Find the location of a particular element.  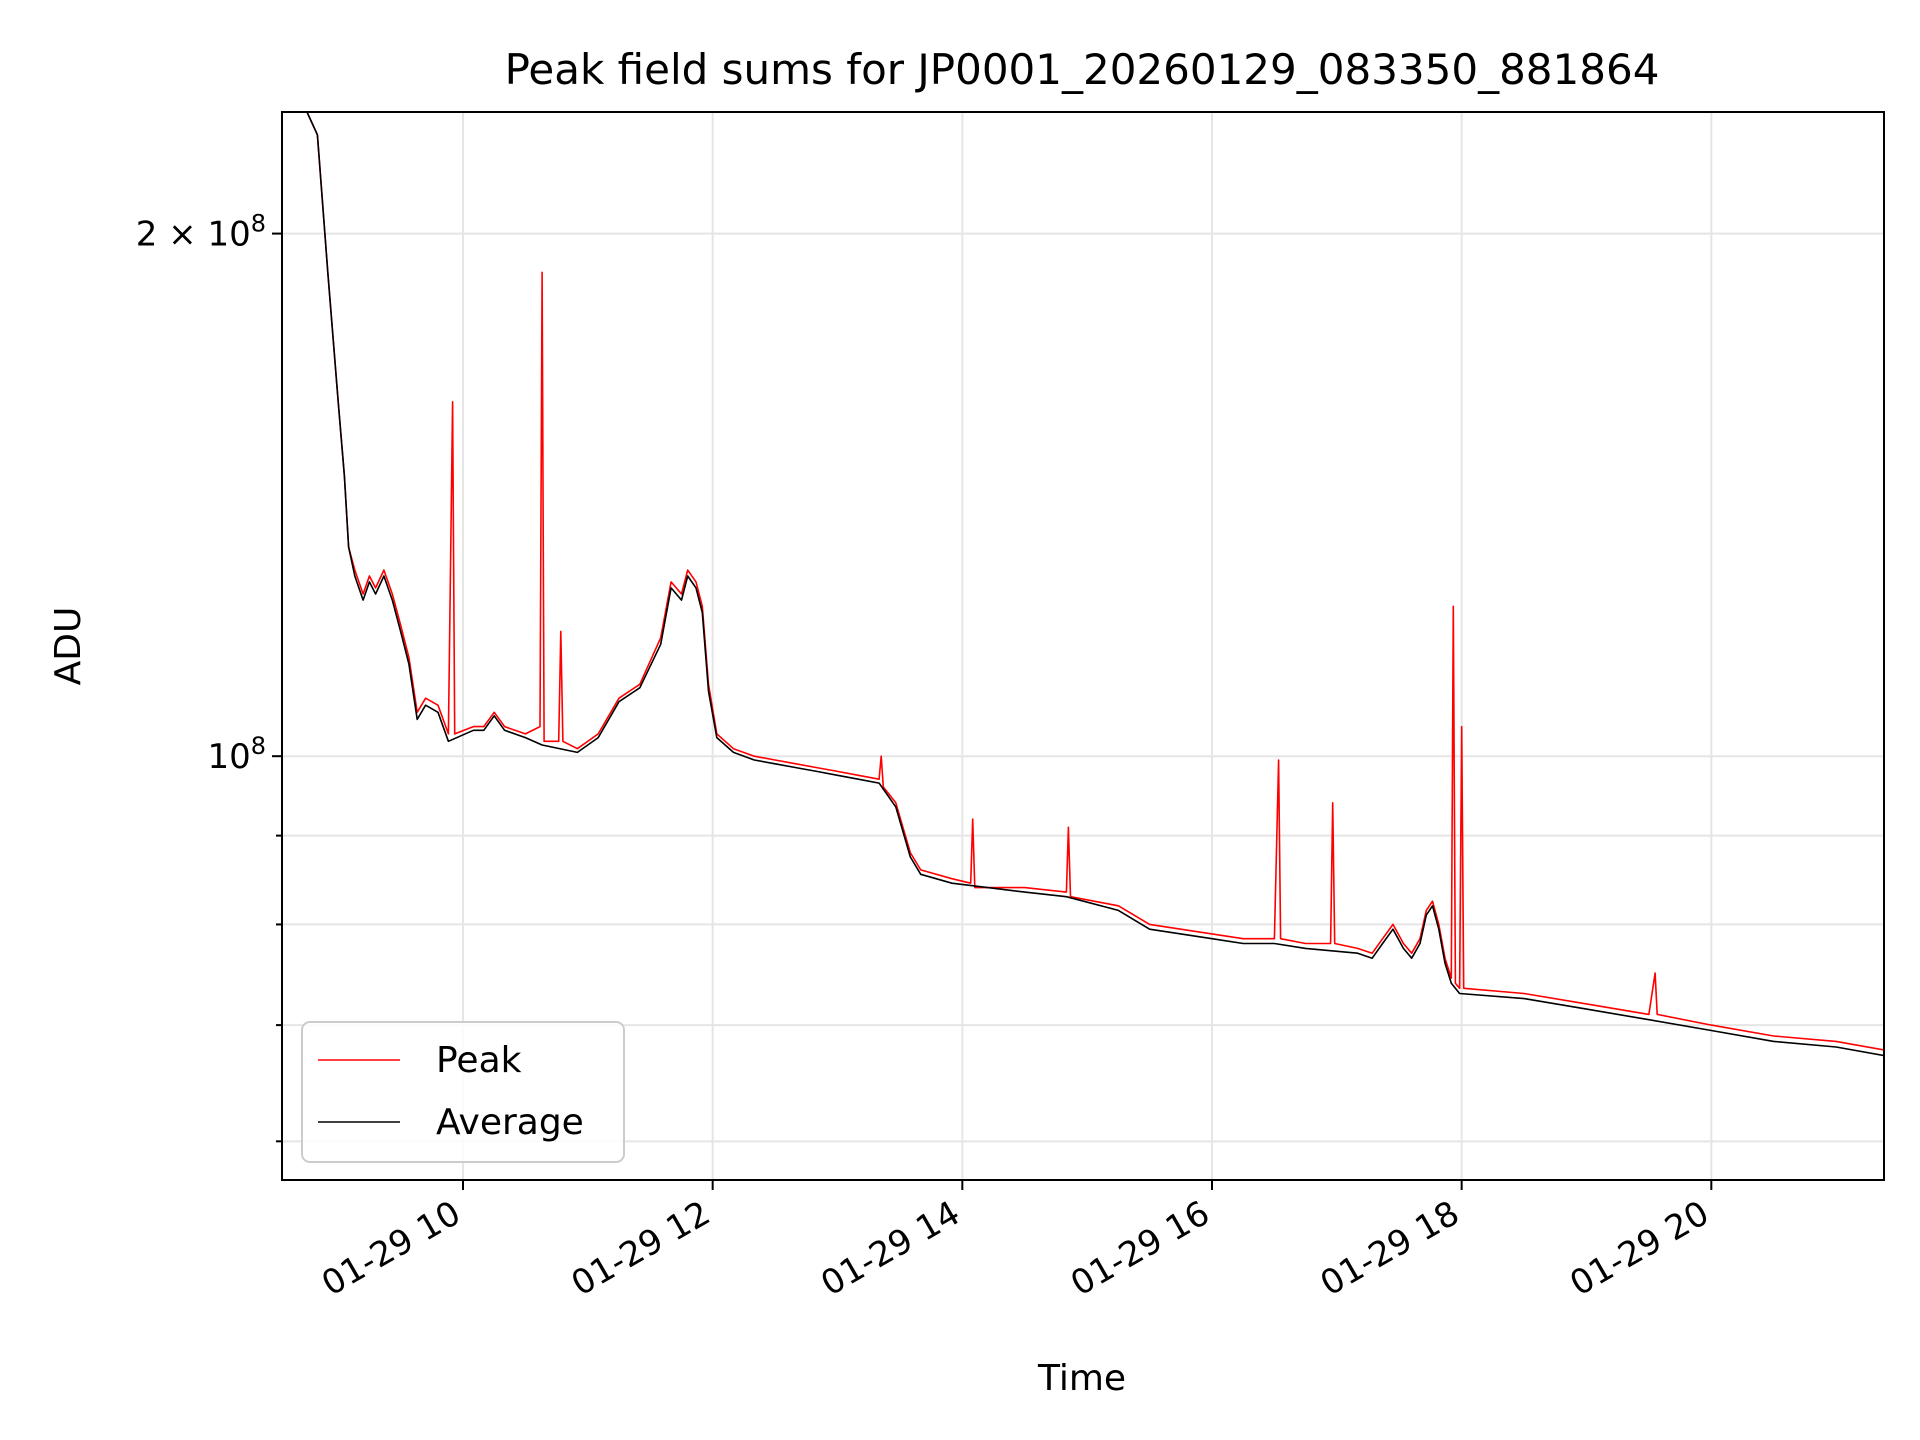

x-axis-label: Time is located at coordinates (1081, 1378).